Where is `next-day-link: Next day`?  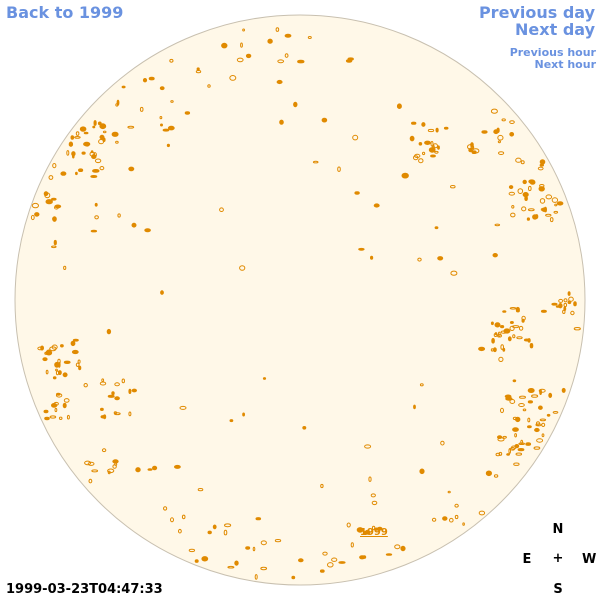
next-day-link: Next day is located at coordinates (555, 29).